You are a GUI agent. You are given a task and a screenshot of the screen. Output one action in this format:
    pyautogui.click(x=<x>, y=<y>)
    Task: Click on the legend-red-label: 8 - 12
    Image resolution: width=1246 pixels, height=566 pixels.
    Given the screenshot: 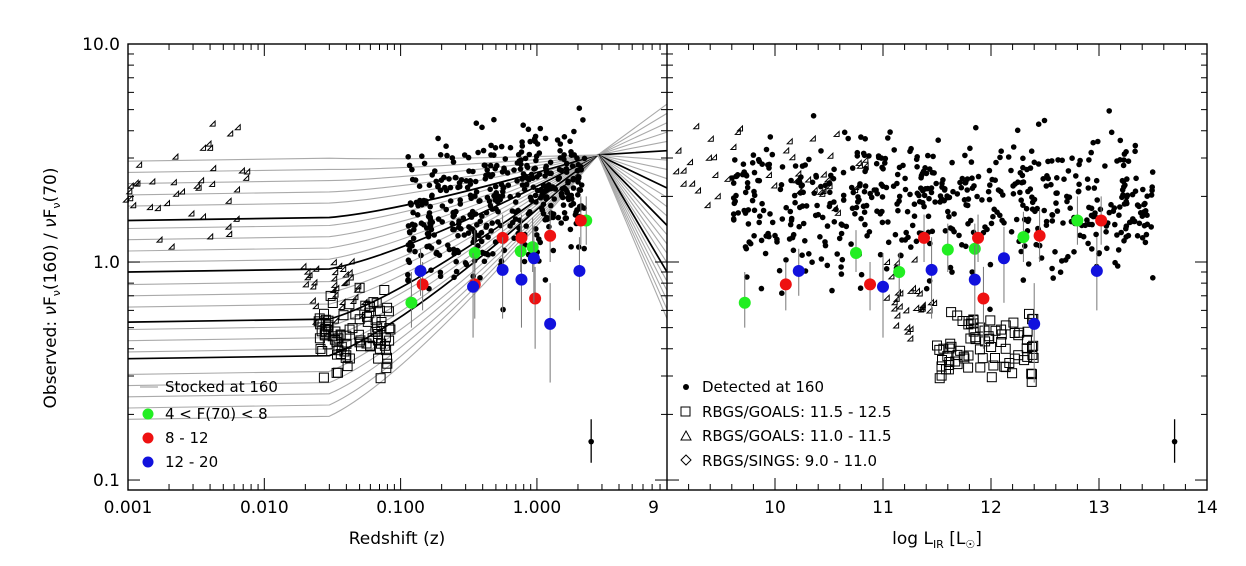 What is the action you would take?
    pyautogui.click(x=187, y=438)
    